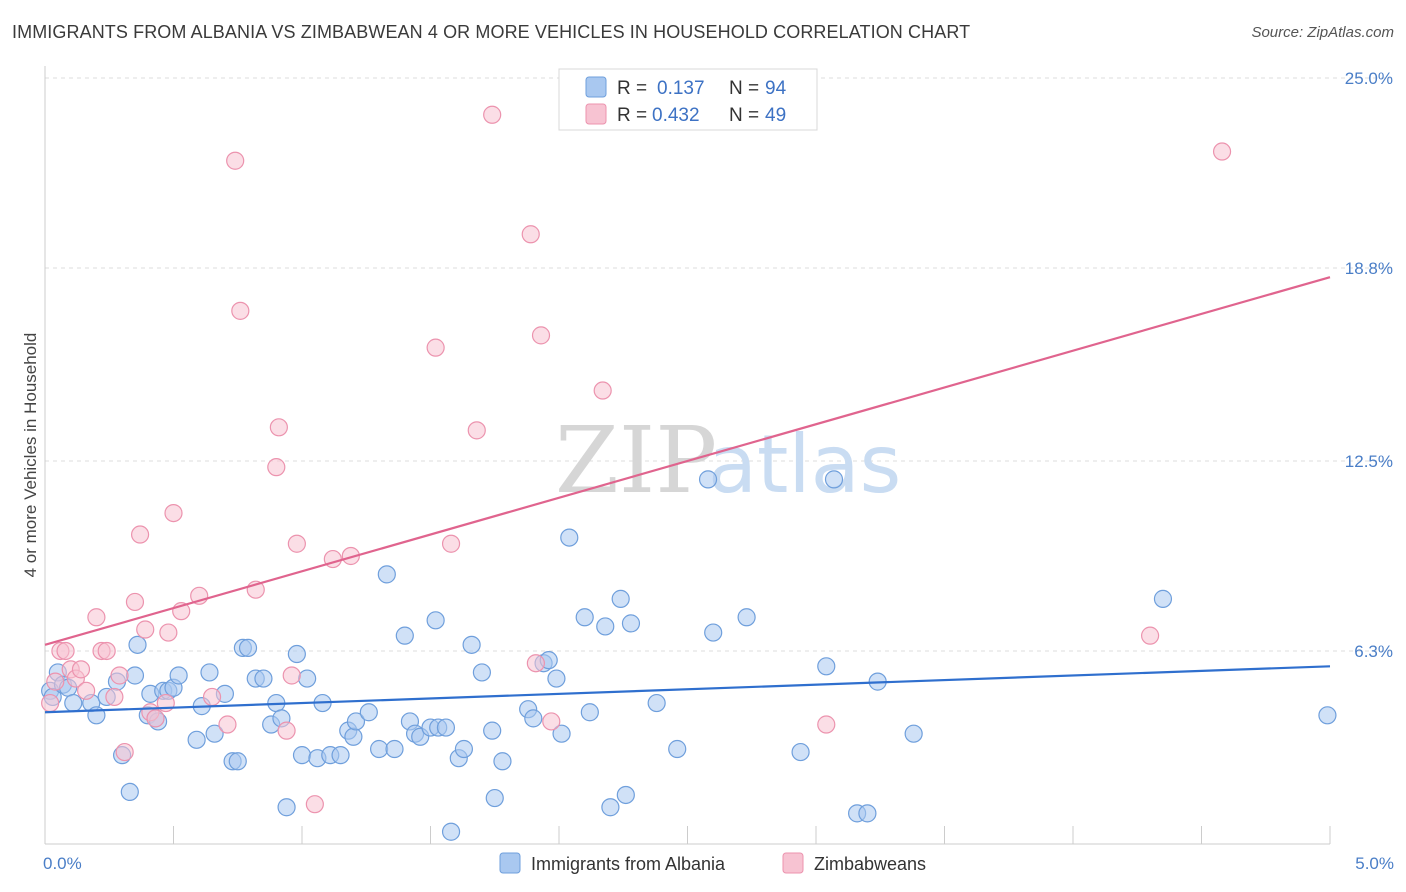 This screenshot has width=1406, height=892. Describe the element at coordinates (1369, 78) in the screenshot. I see `y-tick-label: 25.0%` at that location.